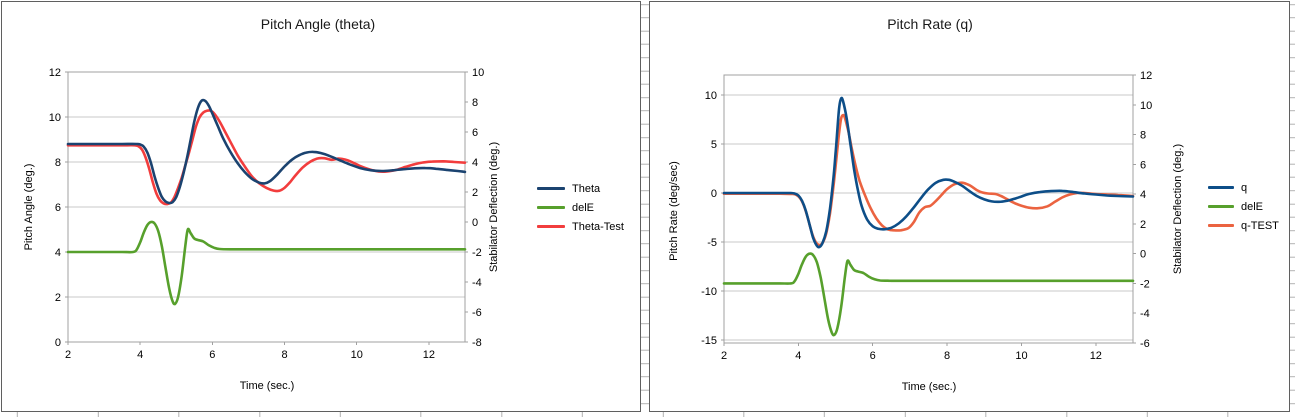 The width and height of the screenshot is (1295, 417). I want to click on legend-item: Theta-Test, so click(580, 226).